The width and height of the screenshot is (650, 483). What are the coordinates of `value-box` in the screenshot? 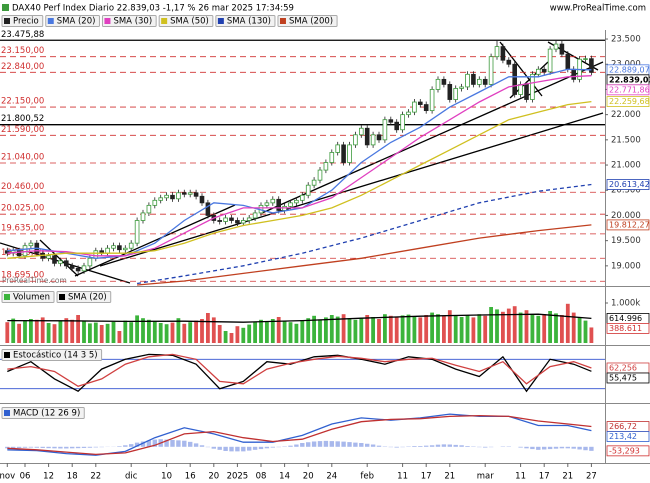 It's located at (628, 90).